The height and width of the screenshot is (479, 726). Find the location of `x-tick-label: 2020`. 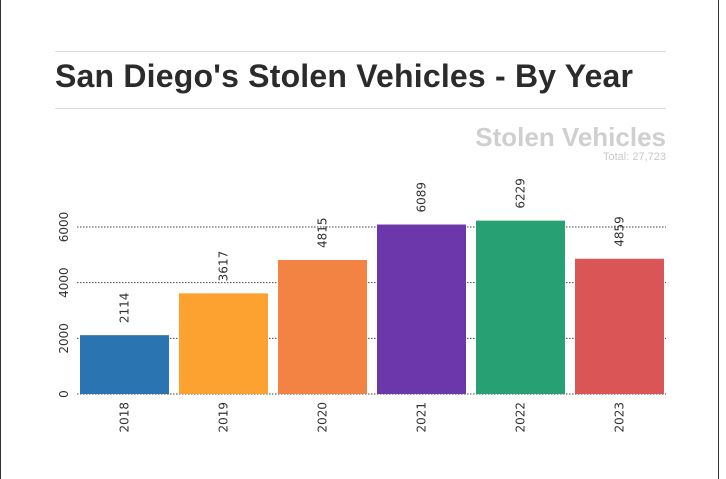

x-tick-label: 2020 is located at coordinates (323, 417).